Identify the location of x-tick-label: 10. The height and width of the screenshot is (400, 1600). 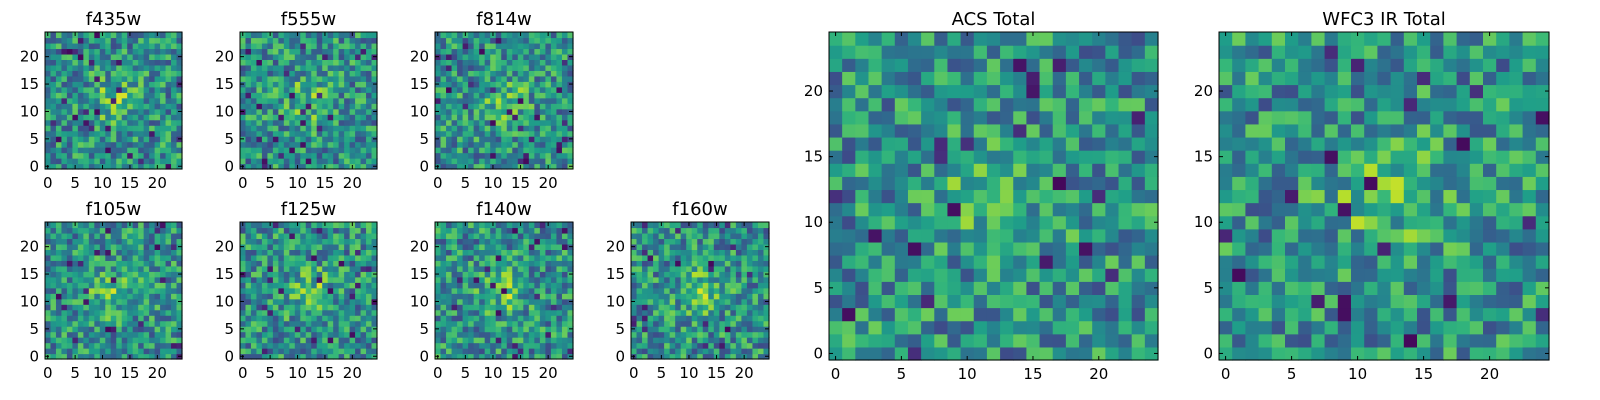
(297, 183).